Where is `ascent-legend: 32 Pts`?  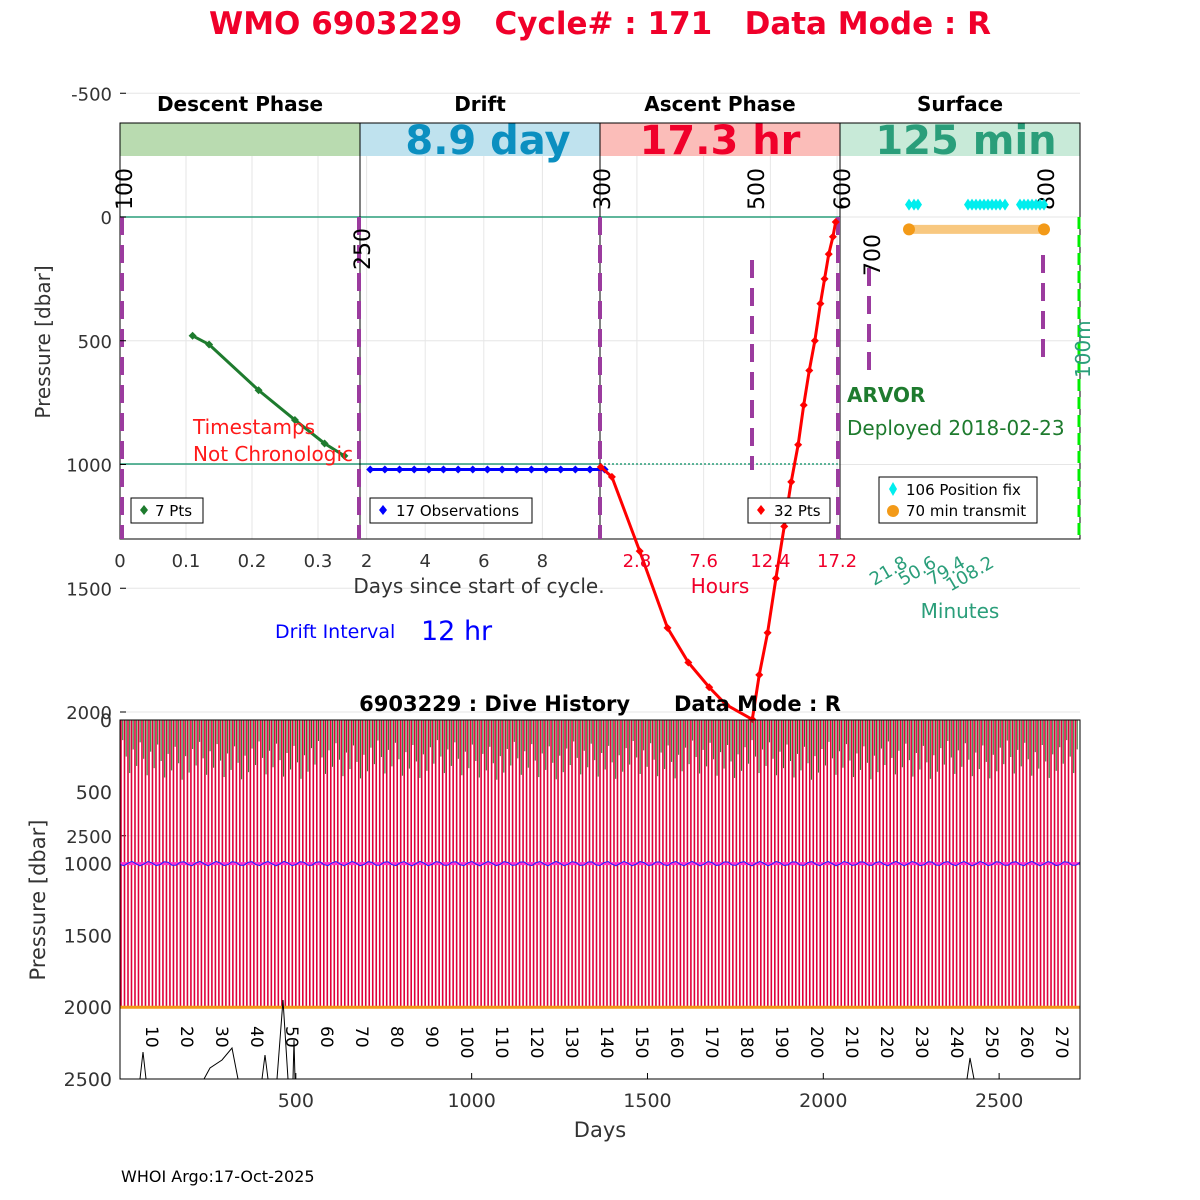 ascent-legend: 32 Pts is located at coordinates (789, 510).